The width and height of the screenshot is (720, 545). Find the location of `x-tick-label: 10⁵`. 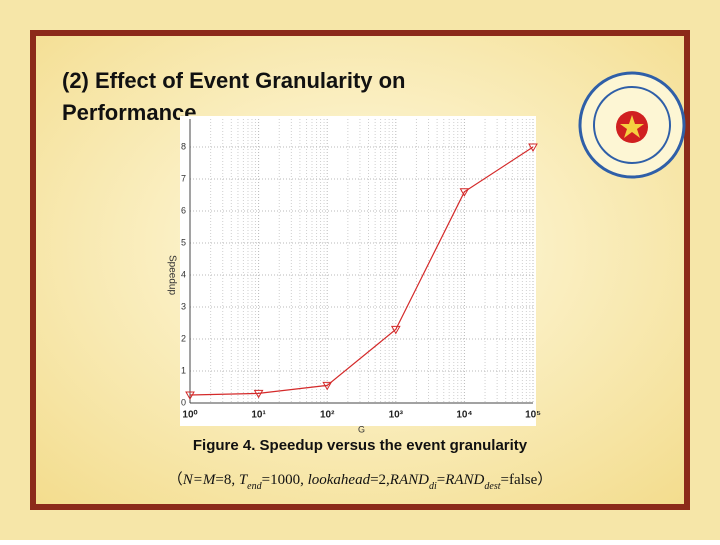

x-tick-label: 10⁵ is located at coordinates (533, 415).